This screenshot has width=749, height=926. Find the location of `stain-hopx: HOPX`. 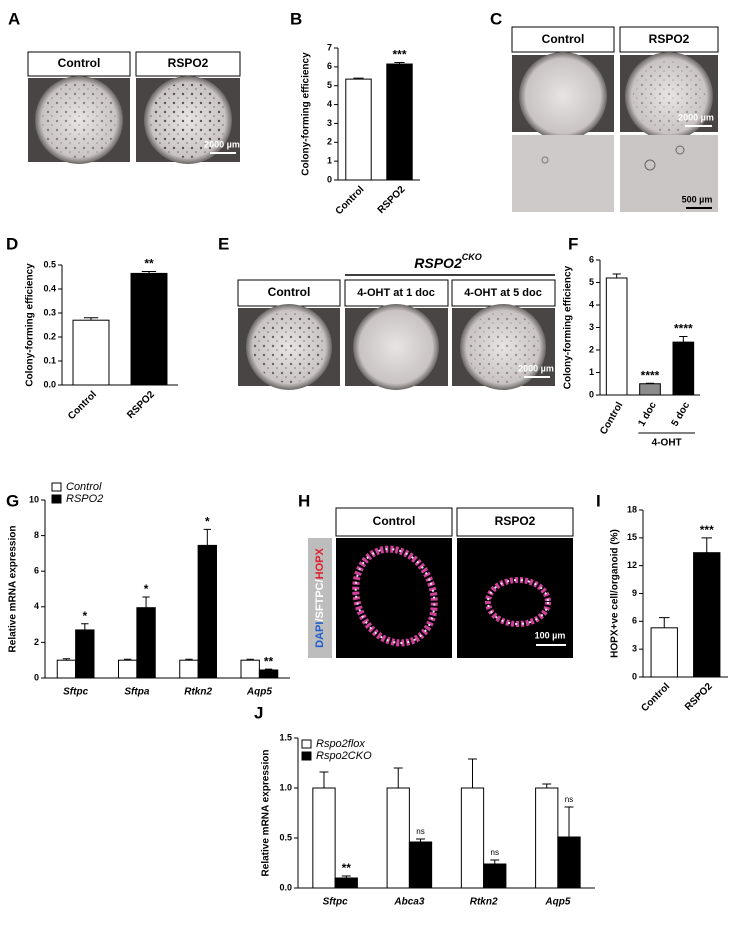

stain-hopx: HOPX is located at coordinates (320, 564).